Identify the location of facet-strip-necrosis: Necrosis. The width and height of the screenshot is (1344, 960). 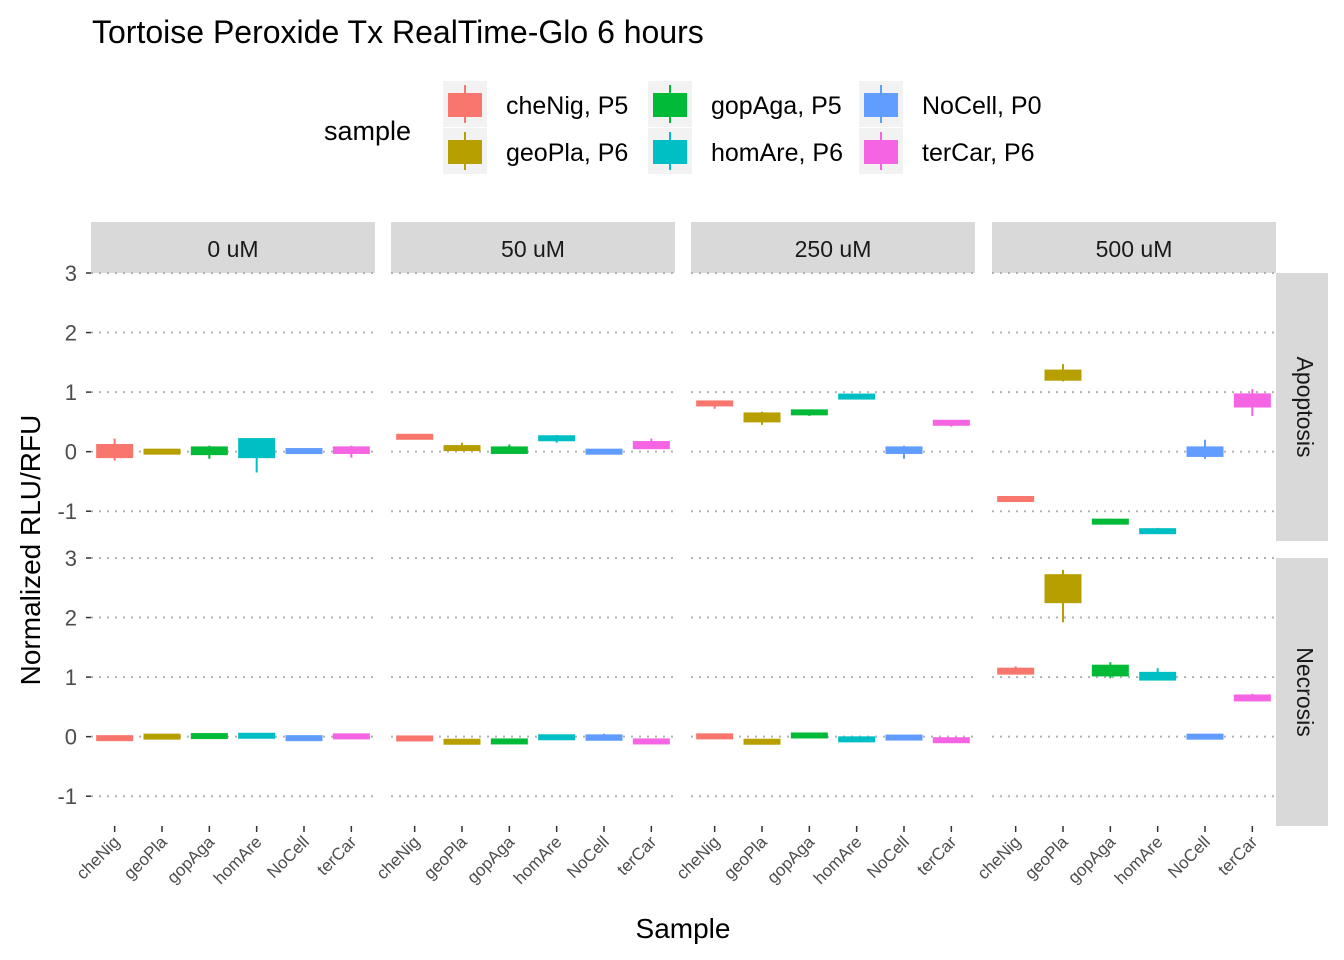
(1302, 692).